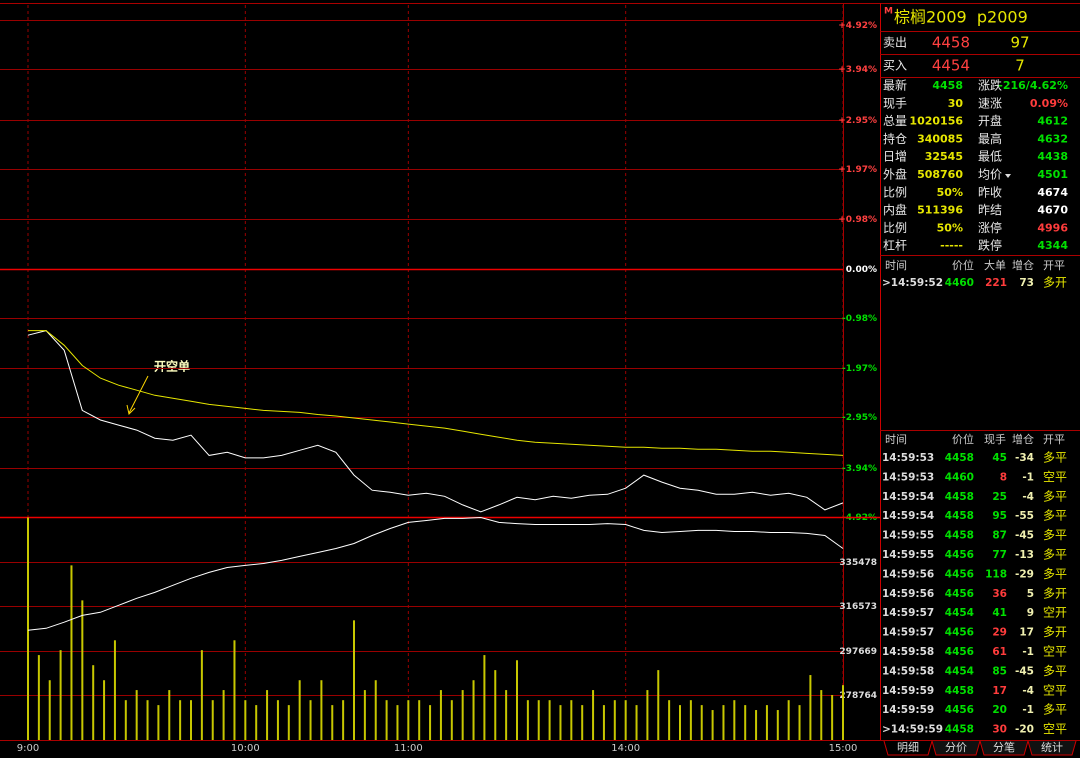 This screenshot has width=1080, height=758. What do you see at coordinates (947, 85) in the screenshot?
I see `stat-value: 4458` at bounding box center [947, 85].